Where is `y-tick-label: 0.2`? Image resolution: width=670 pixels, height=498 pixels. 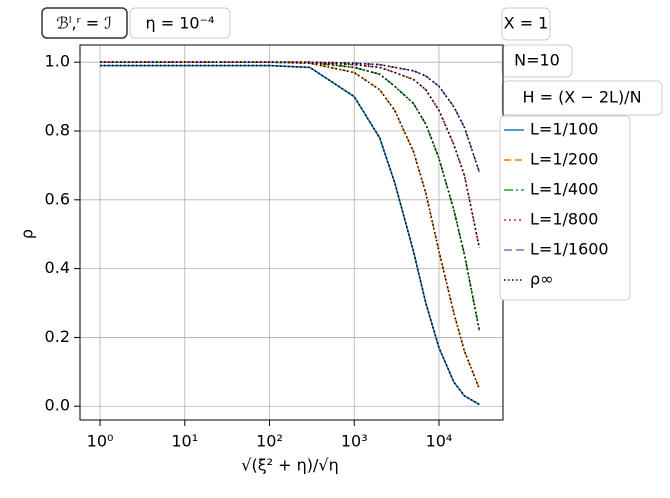 y-tick-label: 0.2 is located at coordinates (57, 336).